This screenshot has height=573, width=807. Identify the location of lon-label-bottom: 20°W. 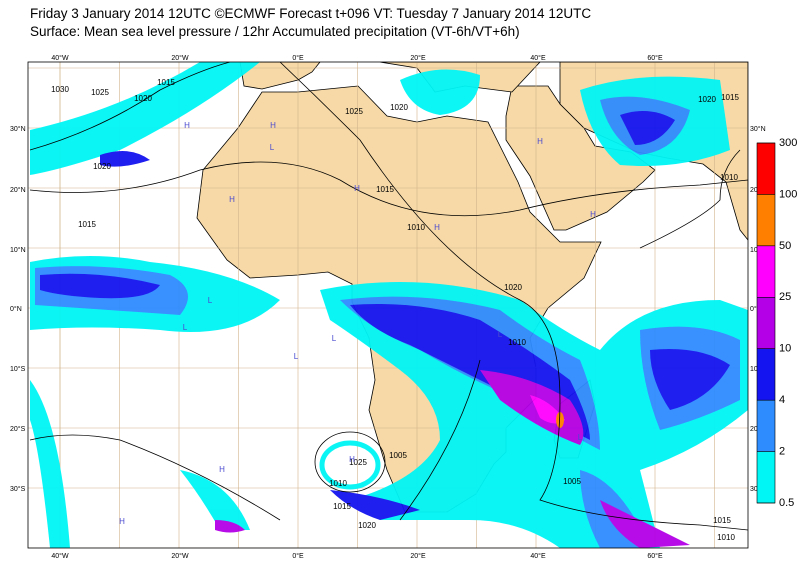
(180, 556).